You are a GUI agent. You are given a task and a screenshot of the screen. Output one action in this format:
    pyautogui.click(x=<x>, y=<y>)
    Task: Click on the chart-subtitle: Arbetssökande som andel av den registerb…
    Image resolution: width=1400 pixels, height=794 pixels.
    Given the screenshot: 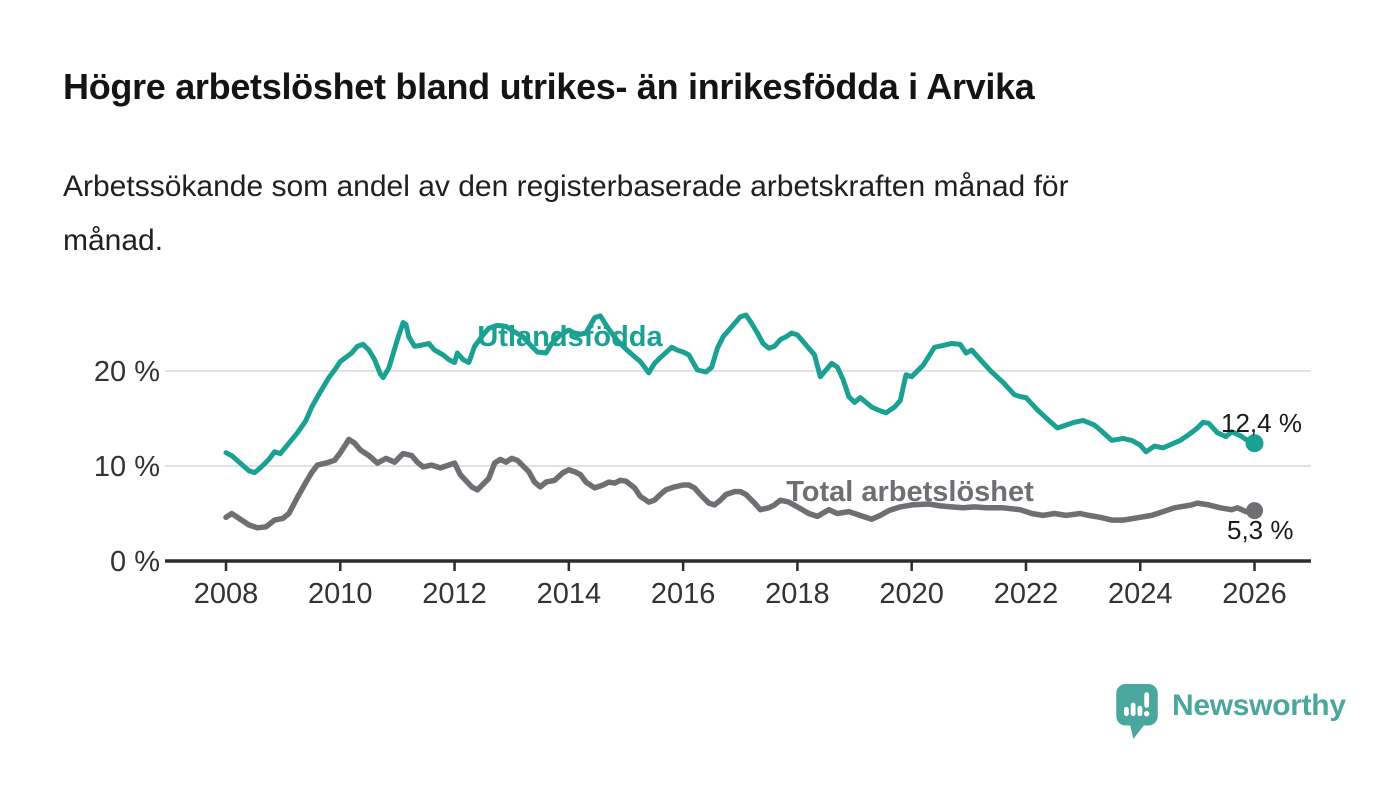 What is the action you would take?
    pyautogui.click(x=566, y=213)
    